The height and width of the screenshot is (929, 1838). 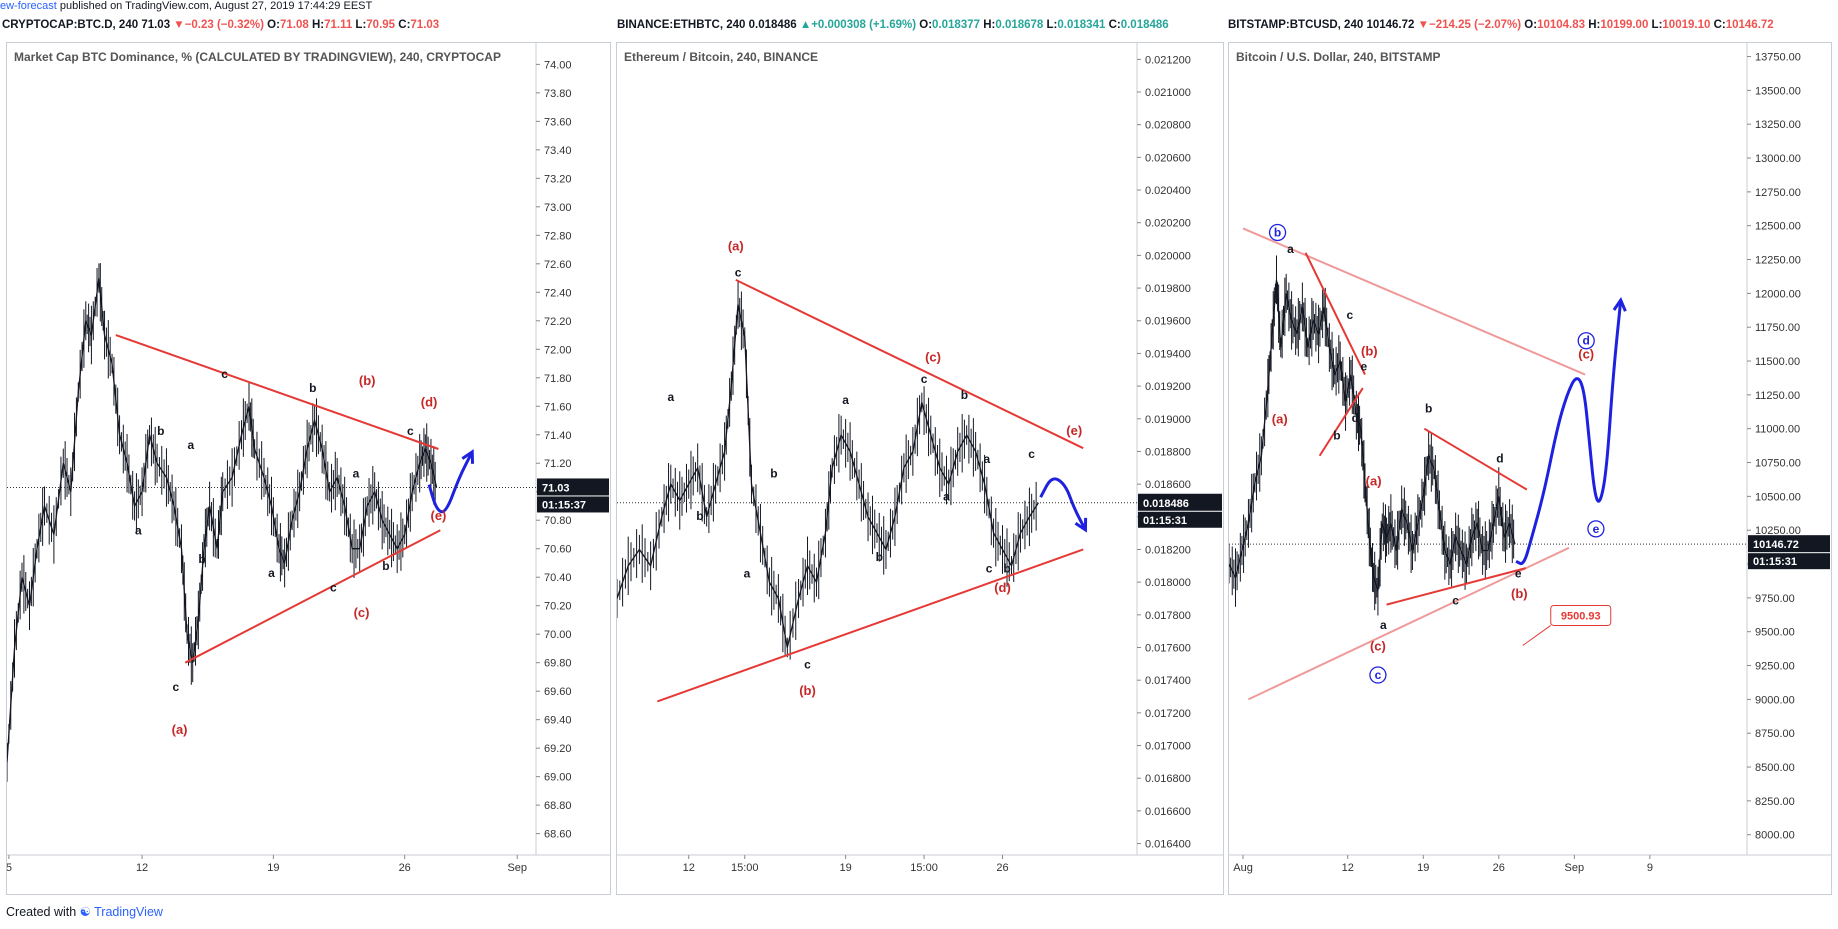 I want to click on footer-brand: TradingView, so click(x=128, y=912).